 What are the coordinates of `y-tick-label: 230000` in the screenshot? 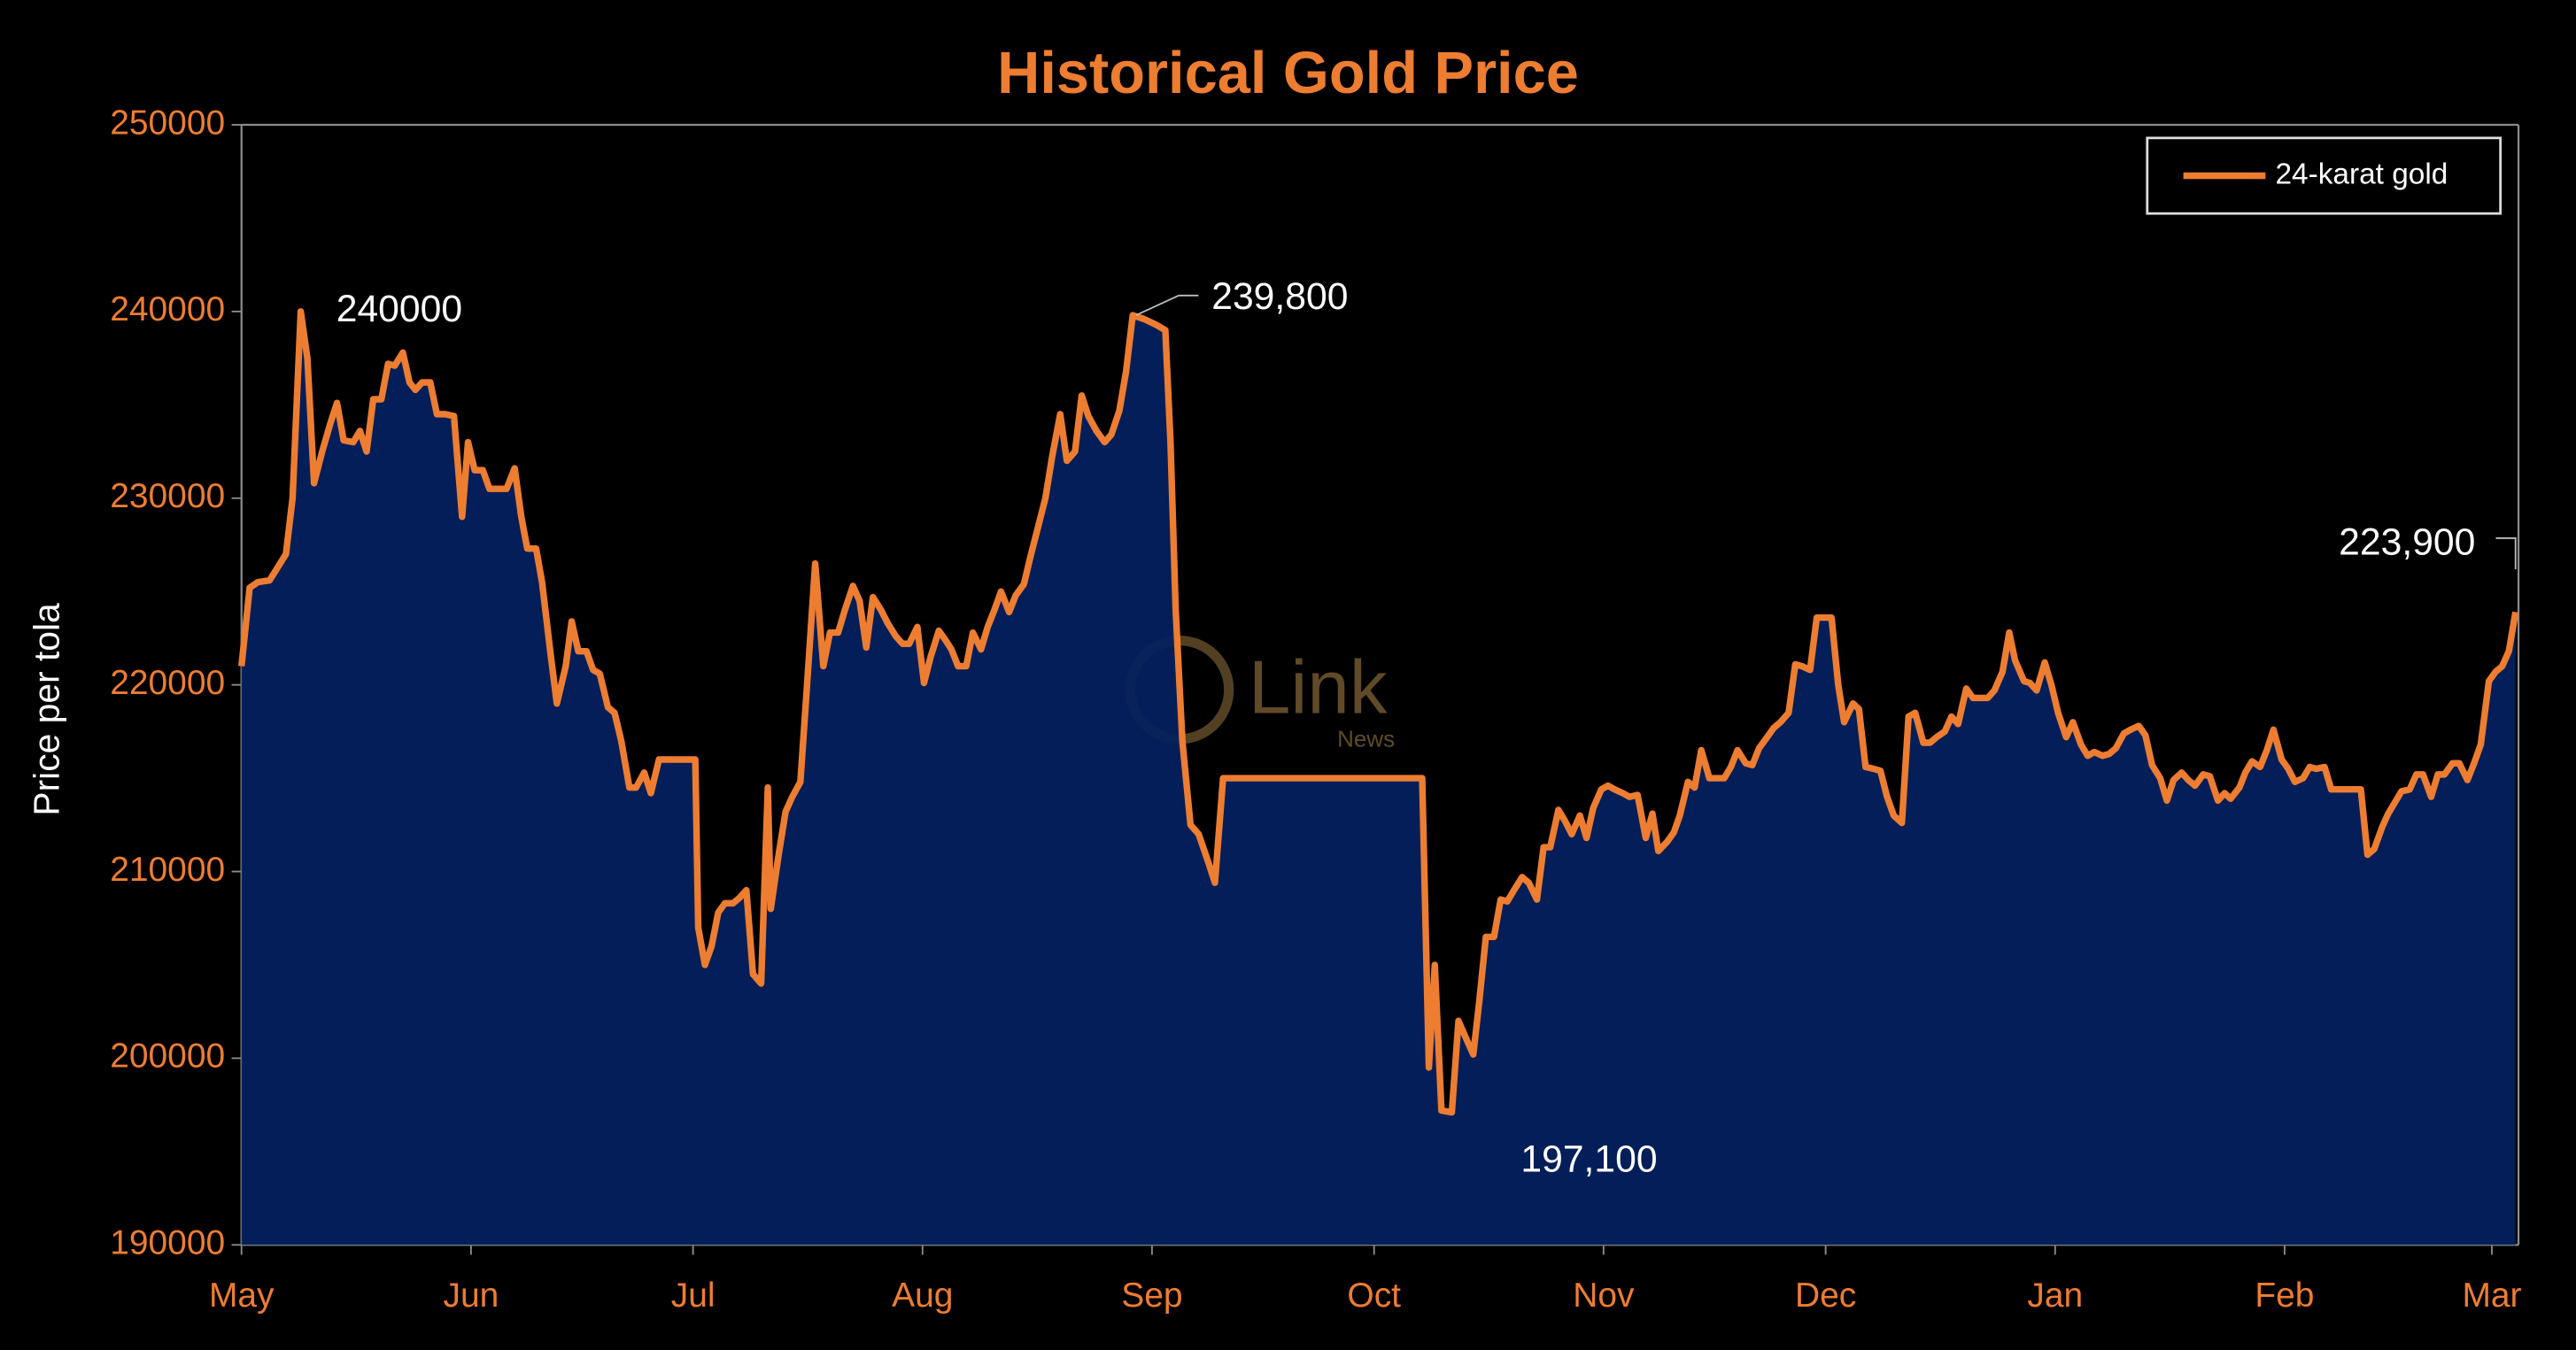 It's located at (167, 496).